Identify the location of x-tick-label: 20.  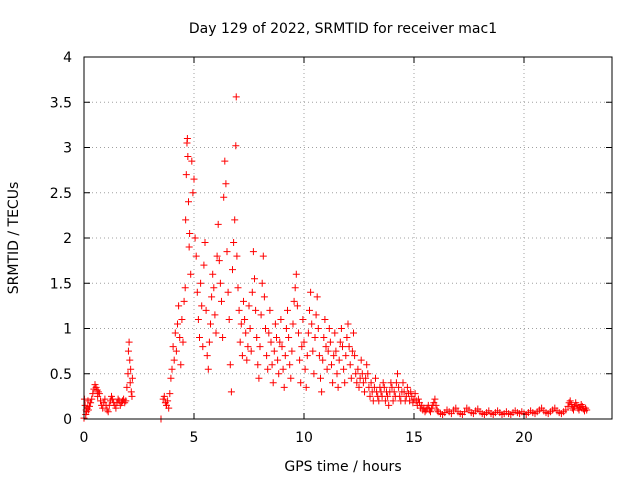
(524, 438).